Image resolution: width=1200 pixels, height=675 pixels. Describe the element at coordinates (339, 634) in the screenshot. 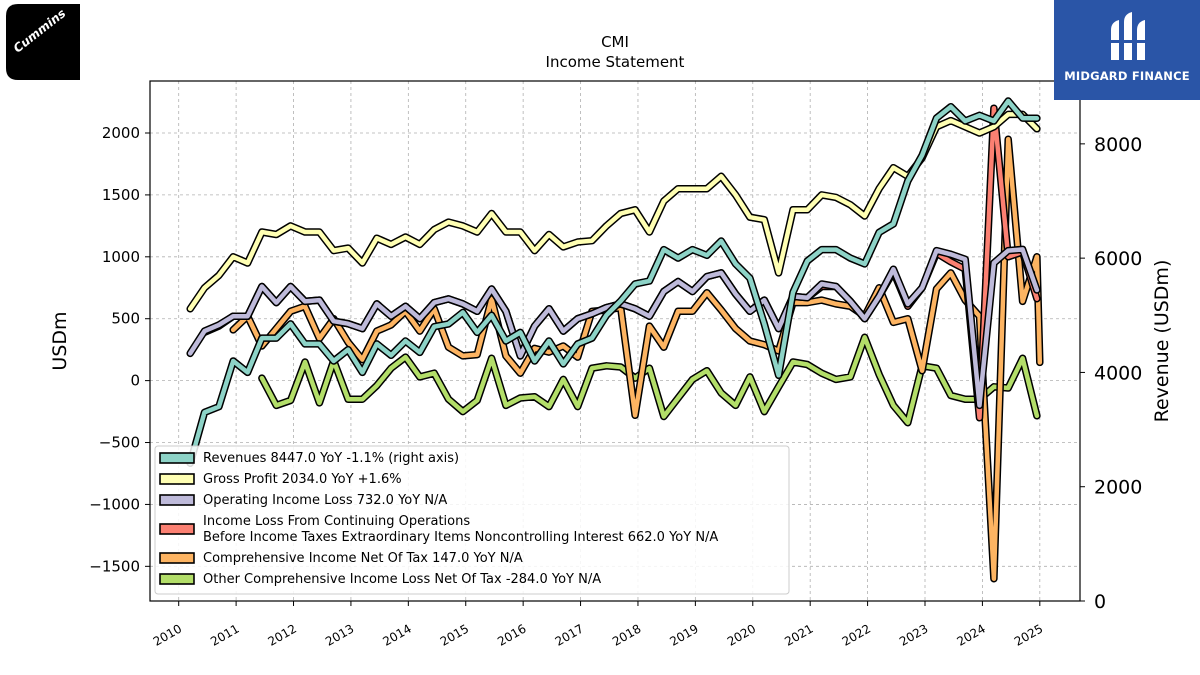

I see `x-tick-label: 2013` at that location.